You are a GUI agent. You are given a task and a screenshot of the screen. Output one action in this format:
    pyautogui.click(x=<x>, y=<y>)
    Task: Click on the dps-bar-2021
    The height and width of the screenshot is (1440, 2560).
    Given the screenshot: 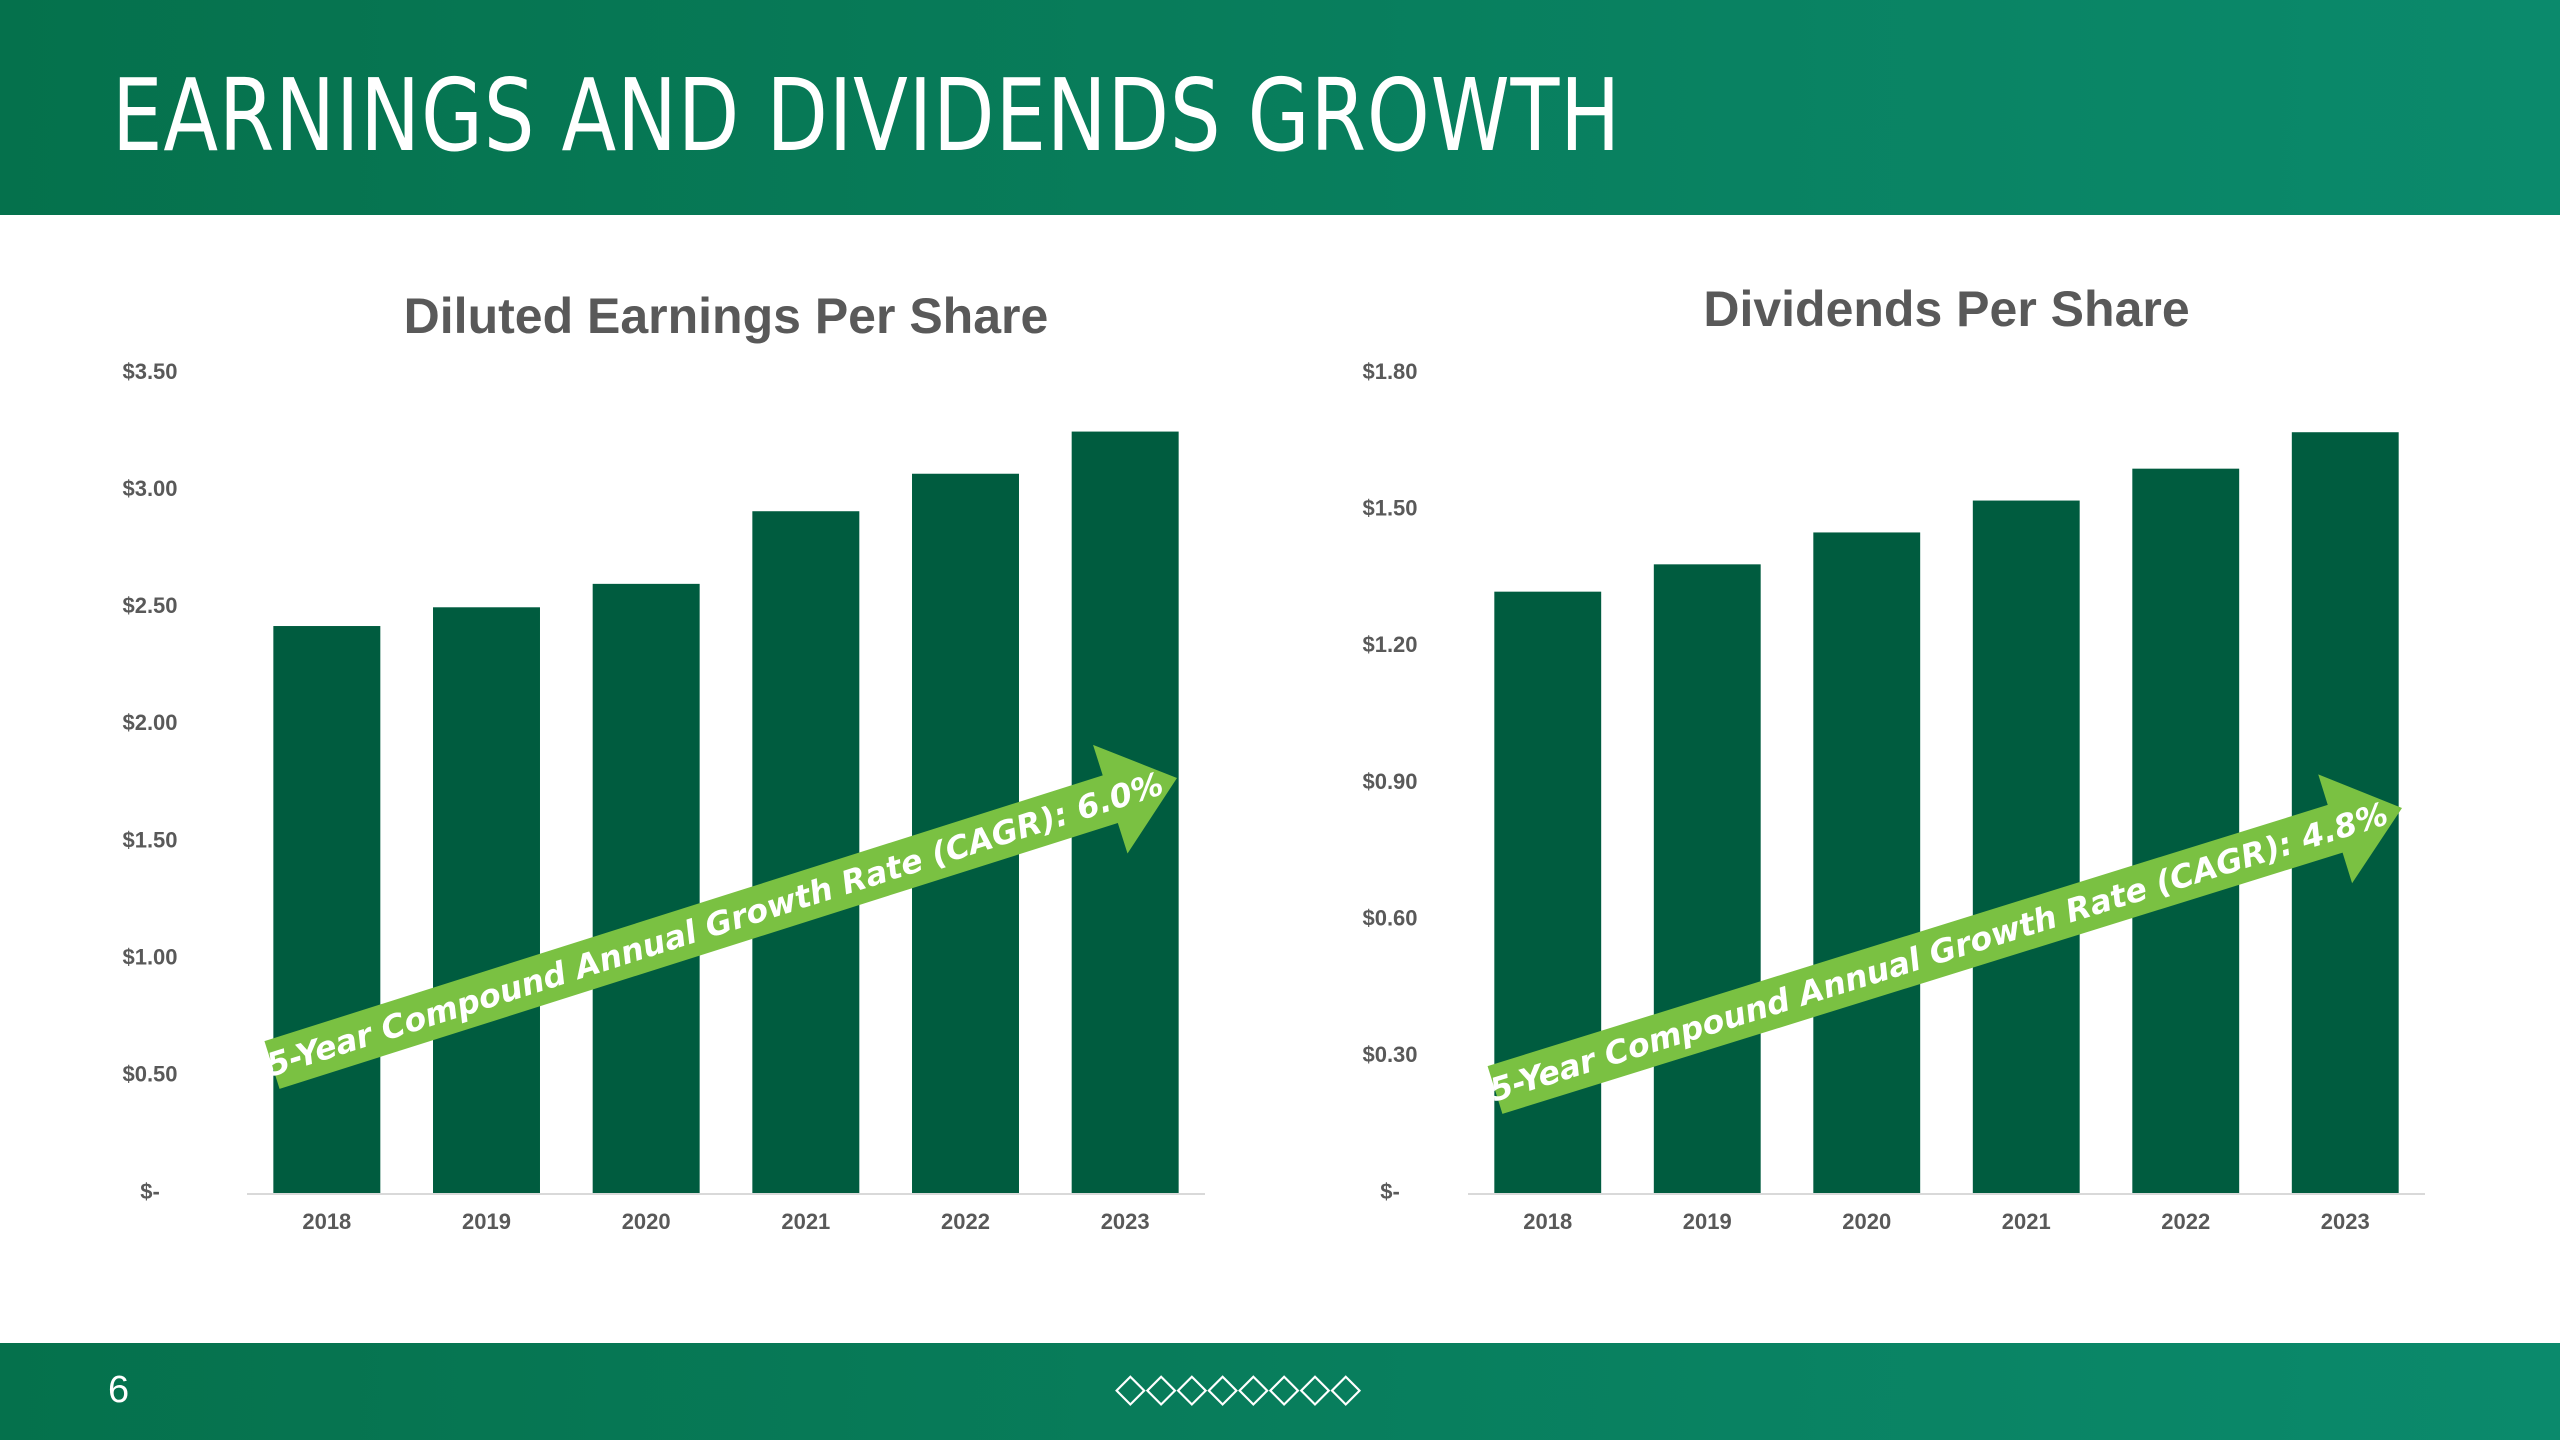 What is the action you would take?
    pyautogui.click(x=2026, y=846)
    